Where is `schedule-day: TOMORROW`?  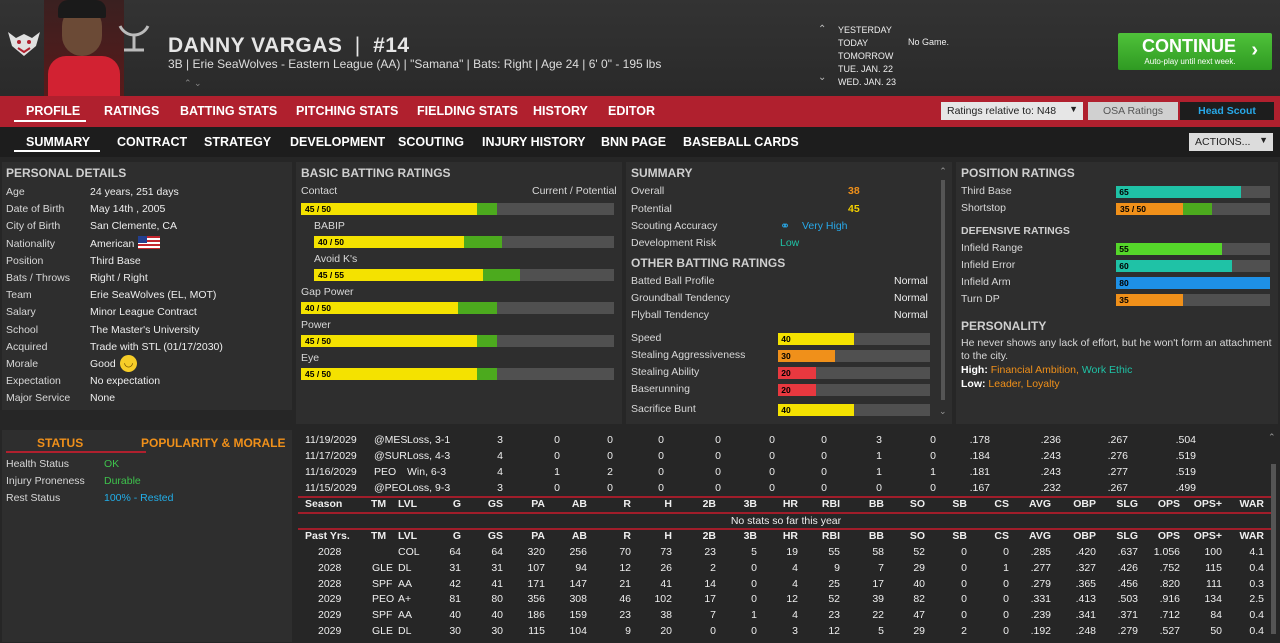 schedule-day: TOMORROW is located at coordinates (866, 56).